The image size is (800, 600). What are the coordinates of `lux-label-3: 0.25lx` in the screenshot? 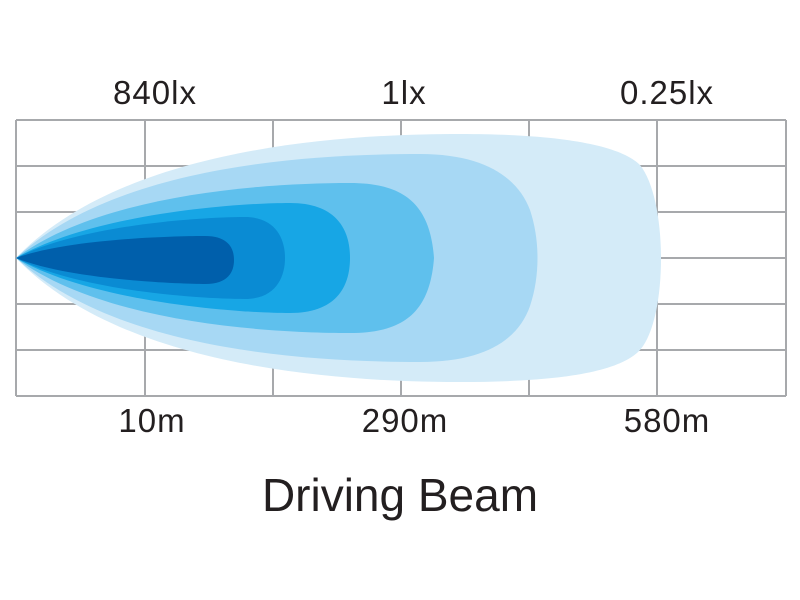 It's located at (667, 92).